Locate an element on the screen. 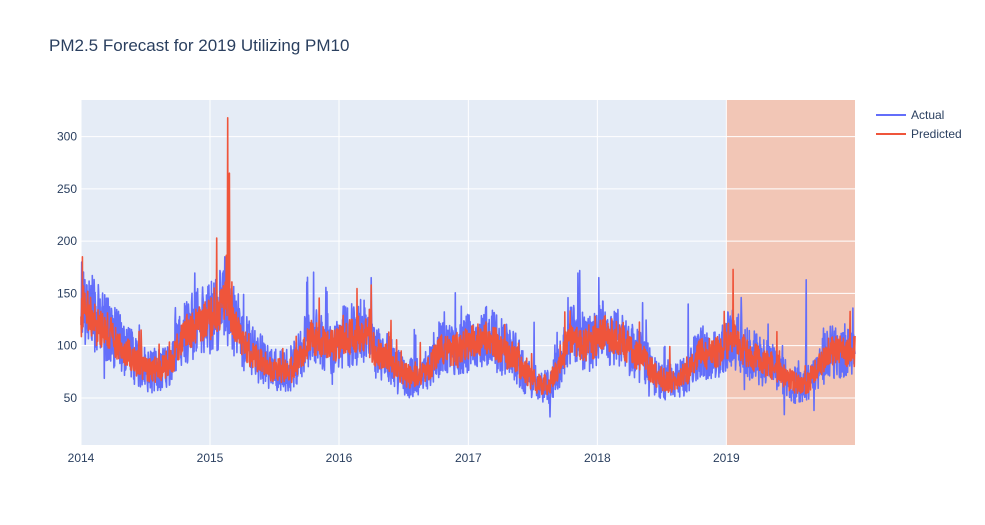  legend: Actual Predicted is located at coordinates (919, 124).